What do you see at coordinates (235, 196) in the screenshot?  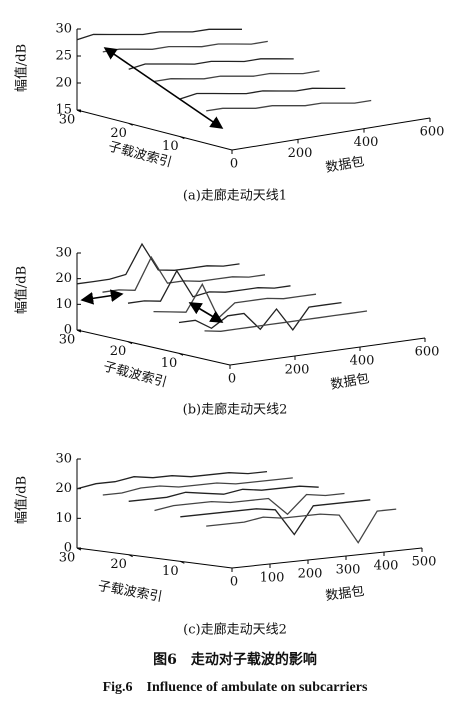 I see `panel-caption: (a)走廊走动天线1` at bounding box center [235, 196].